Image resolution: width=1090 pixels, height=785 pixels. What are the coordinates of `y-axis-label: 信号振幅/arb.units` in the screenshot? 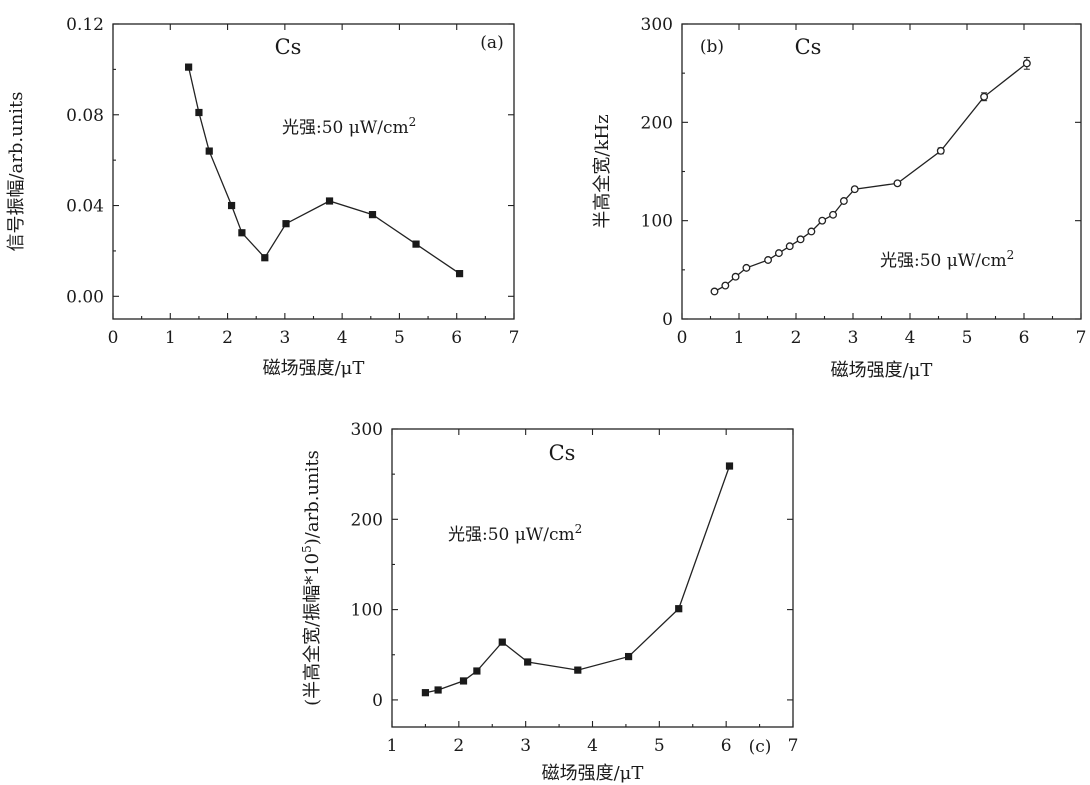 It's located at (16, 171).